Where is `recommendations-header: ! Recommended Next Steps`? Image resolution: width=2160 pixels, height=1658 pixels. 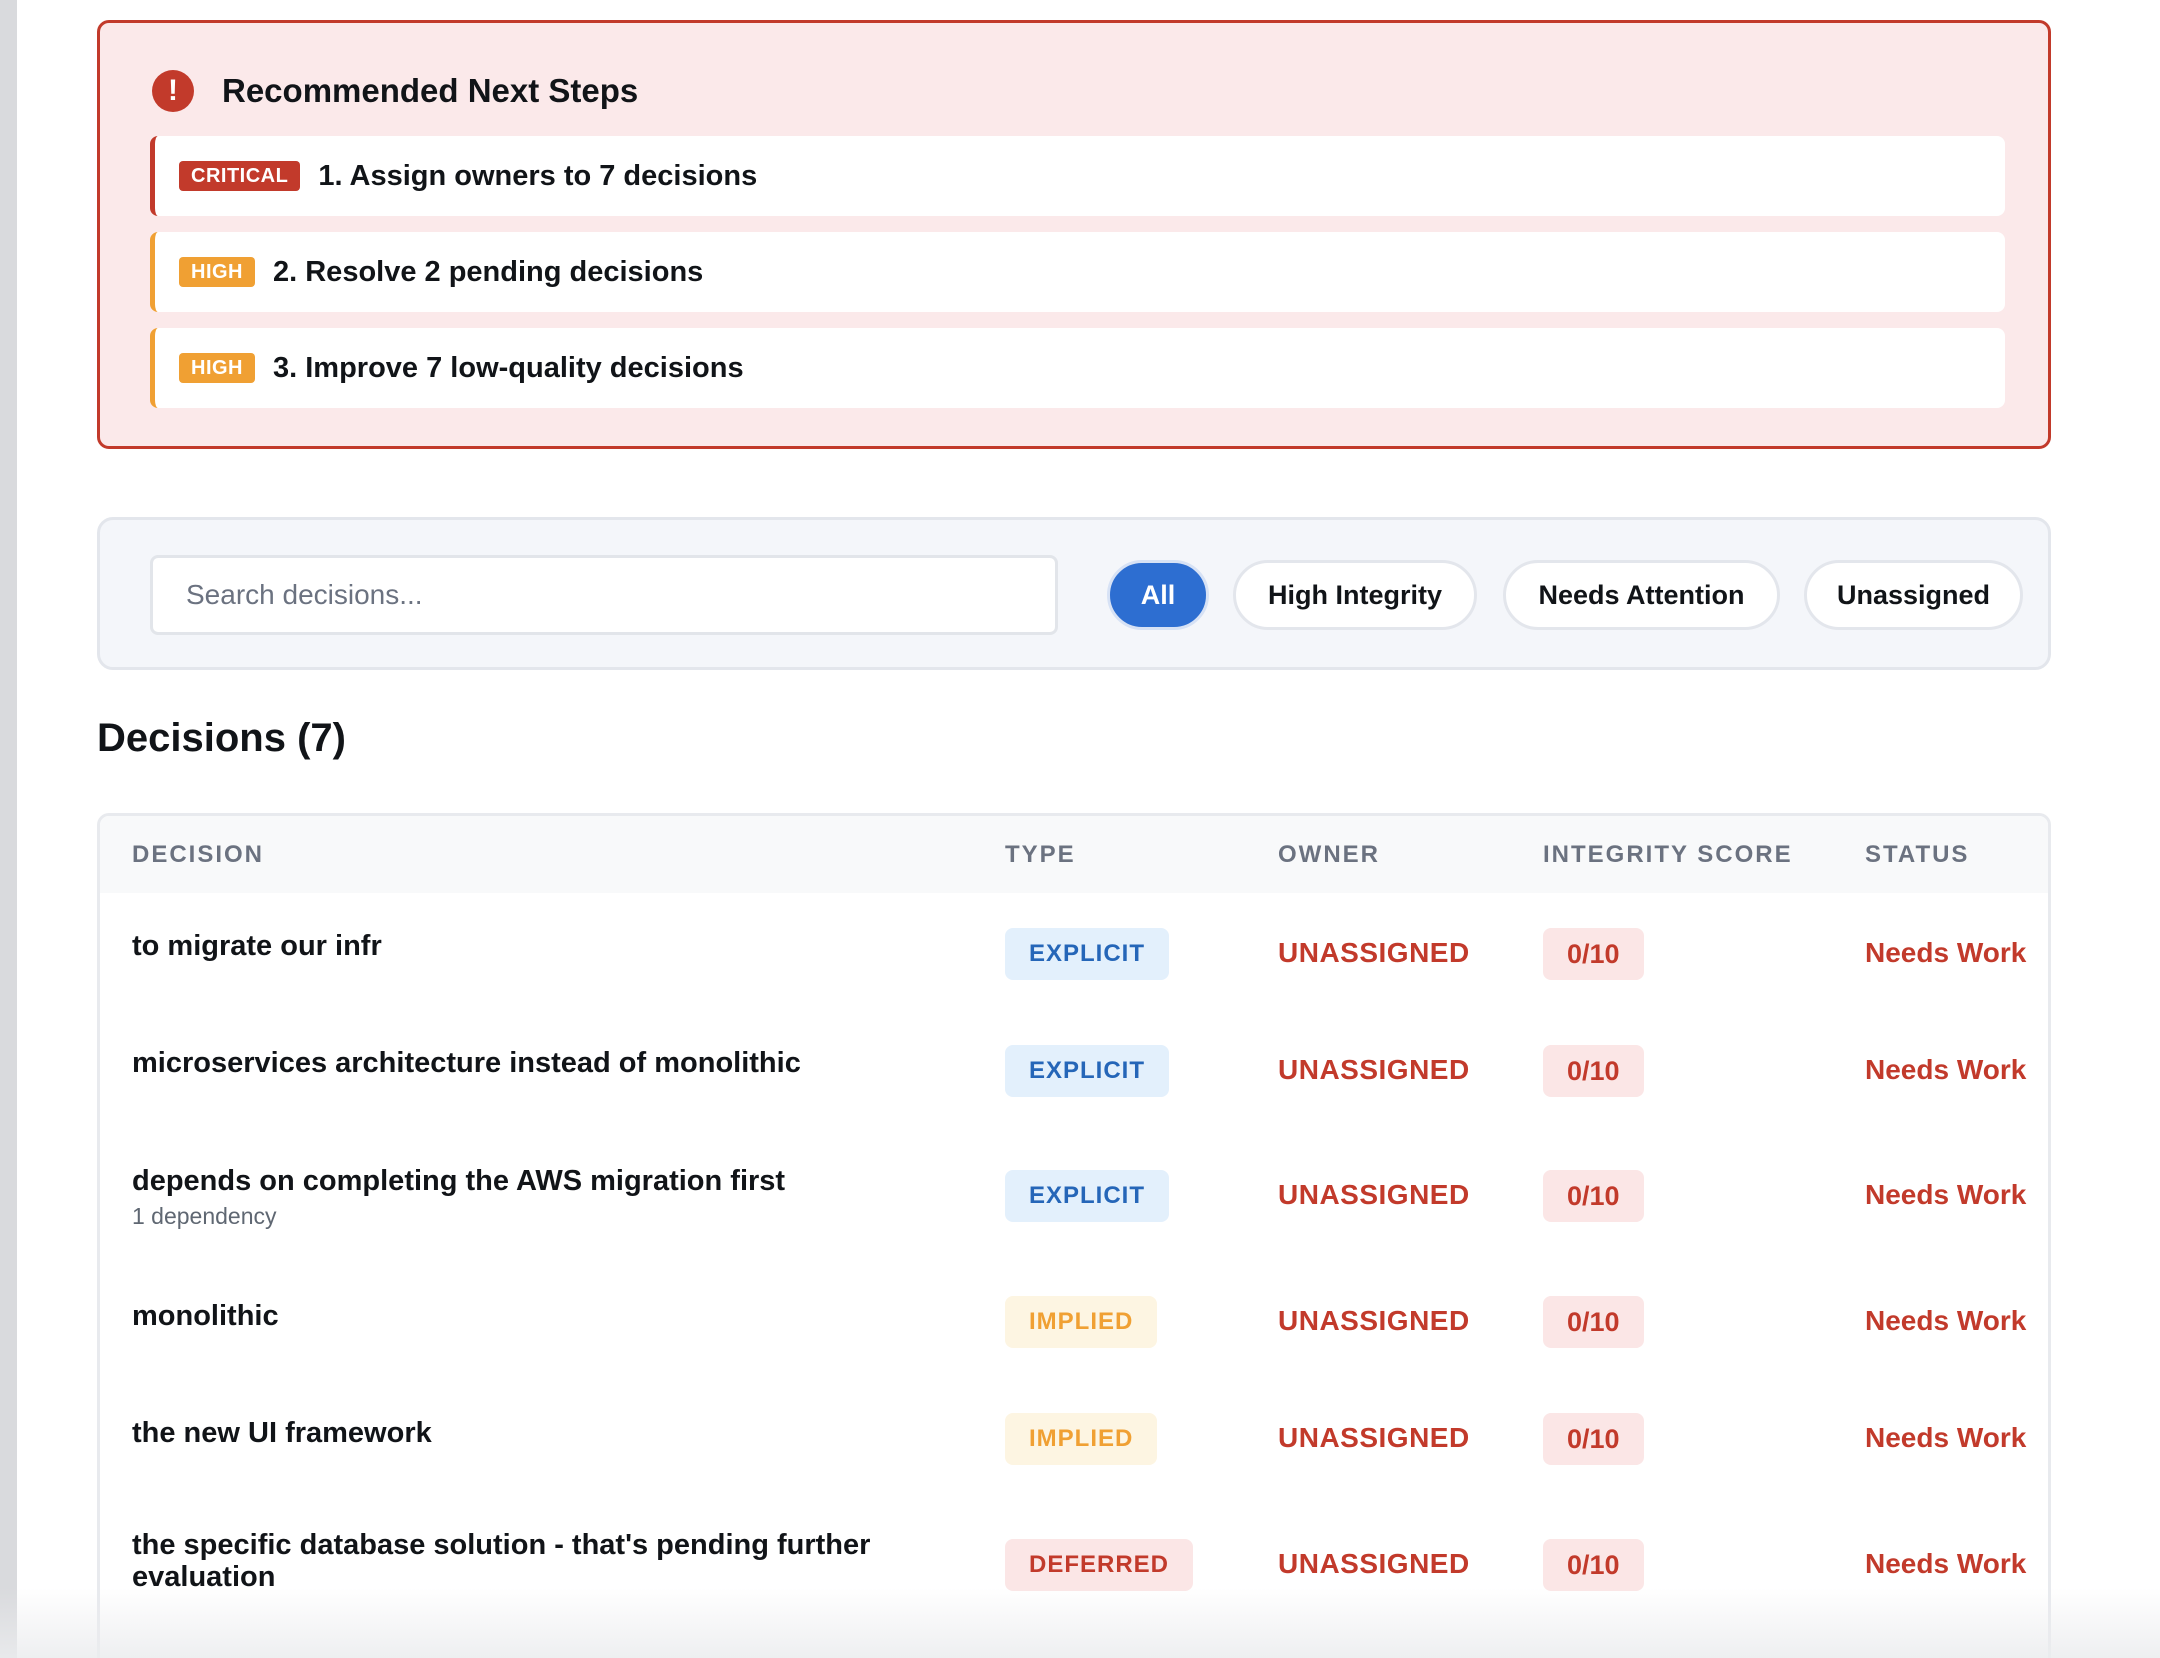 recommendations-header: ! Recommended Next Steps is located at coordinates (395, 91).